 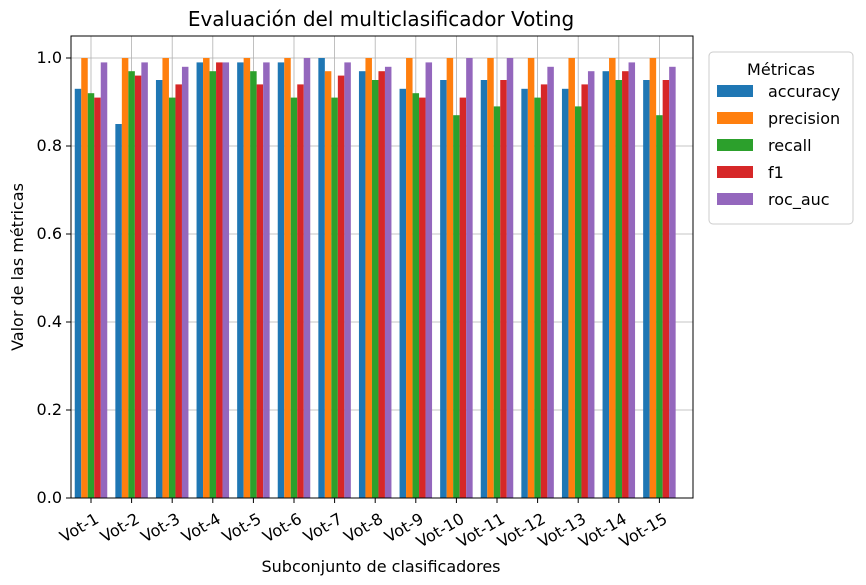 I want to click on legend-swatch-roc_auc, so click(x=735, y=199).